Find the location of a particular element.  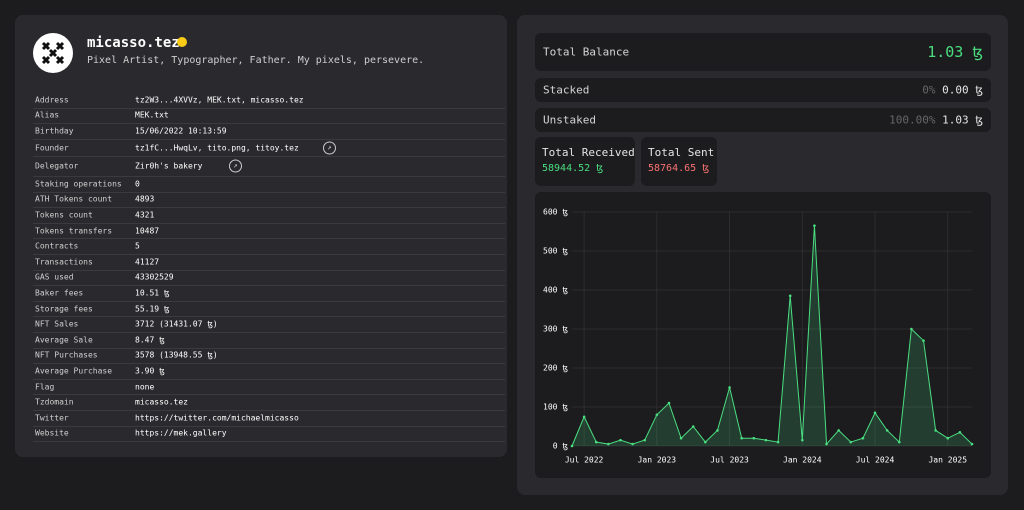

detail-row: Tzdomain micasso.tez is located at coordinates (269, 402).